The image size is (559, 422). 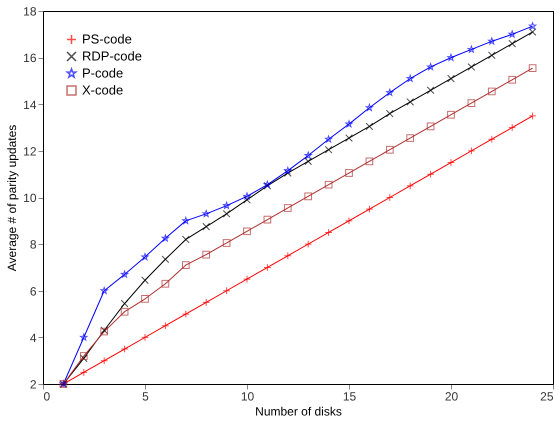 I want to click on x-tick-label: 10, so click(x=247, y=397).